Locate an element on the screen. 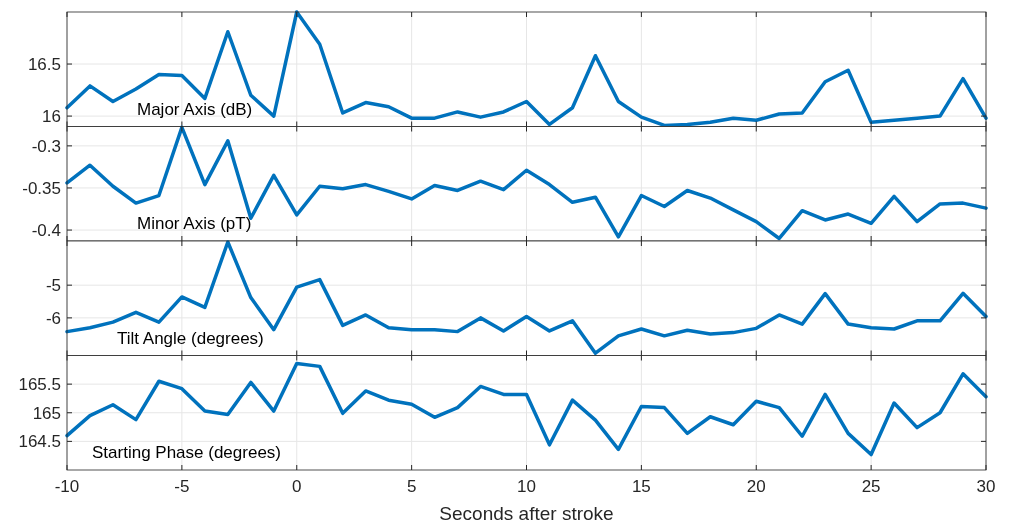 The image size is (1010, 531). x-tick-label: 0 is located at coordinates (297, 486).